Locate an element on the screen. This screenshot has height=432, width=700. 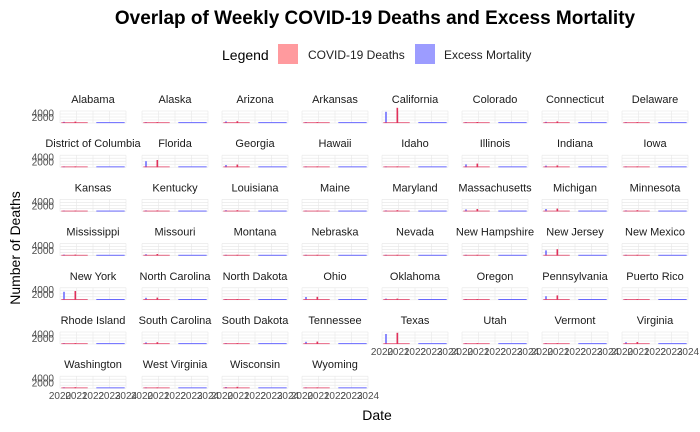
facet-panel: North Dakota is located at coordinates (255, 286).